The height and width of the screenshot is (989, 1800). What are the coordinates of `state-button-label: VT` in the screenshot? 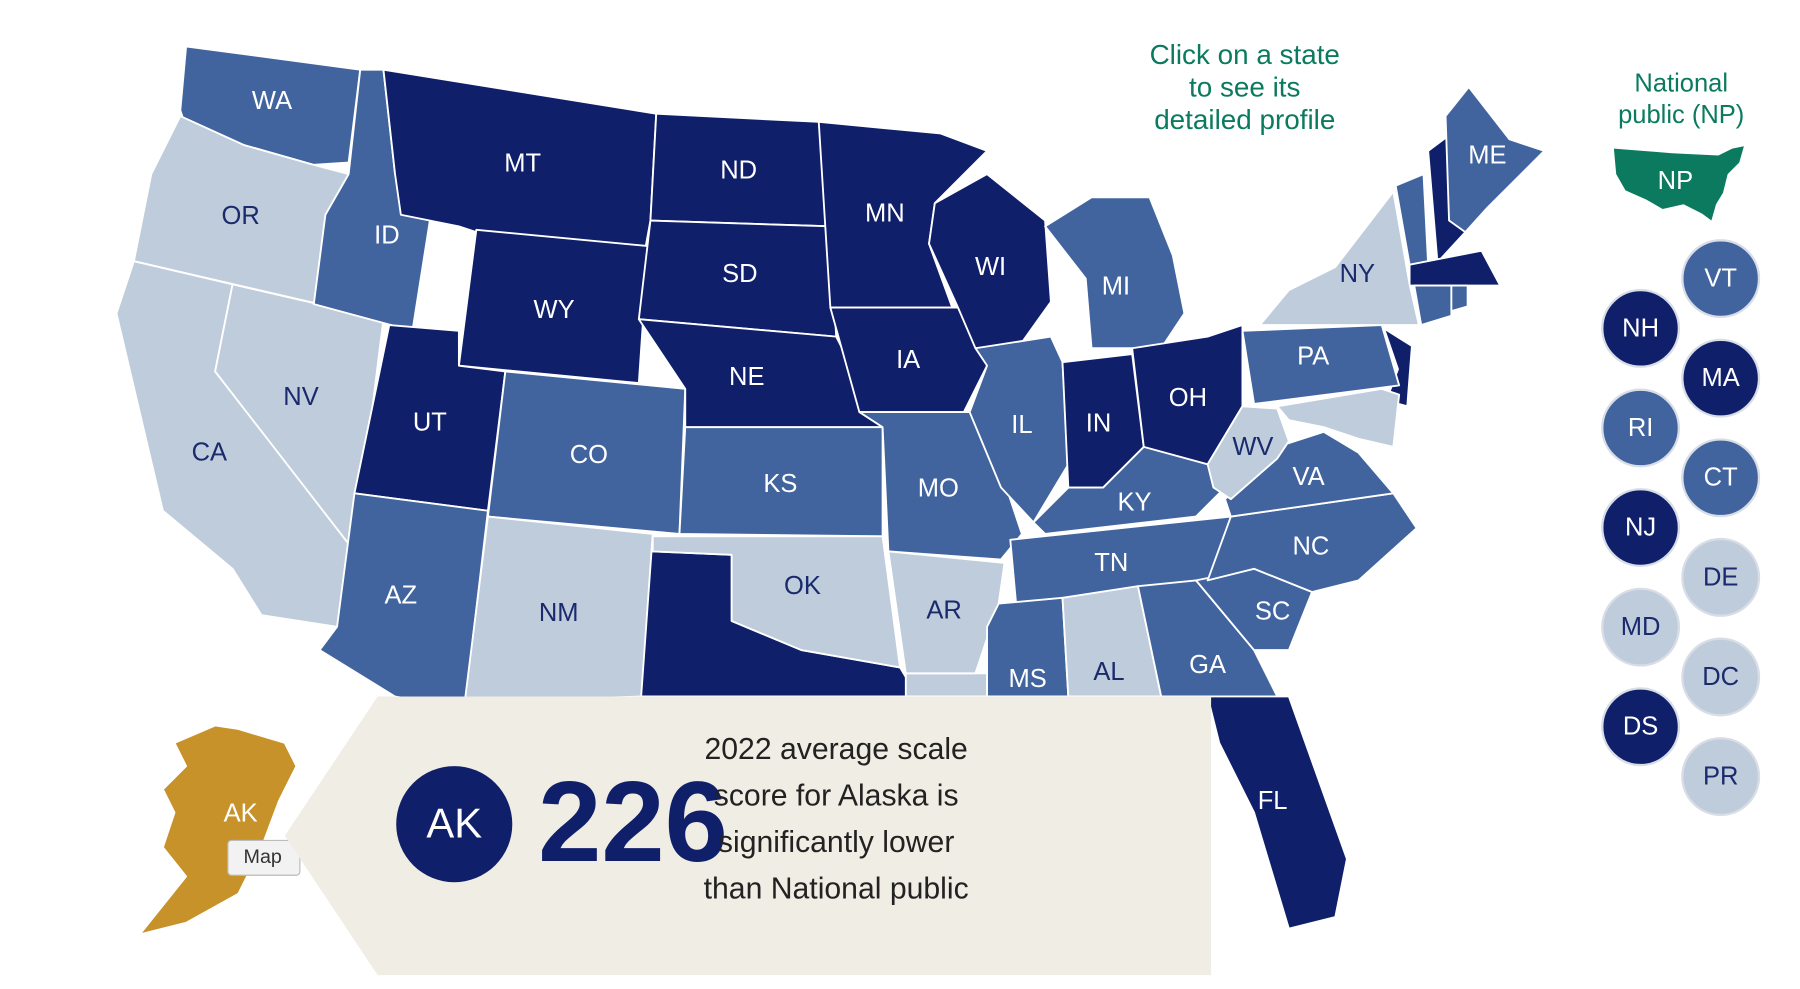 It's located at (1720, 279).